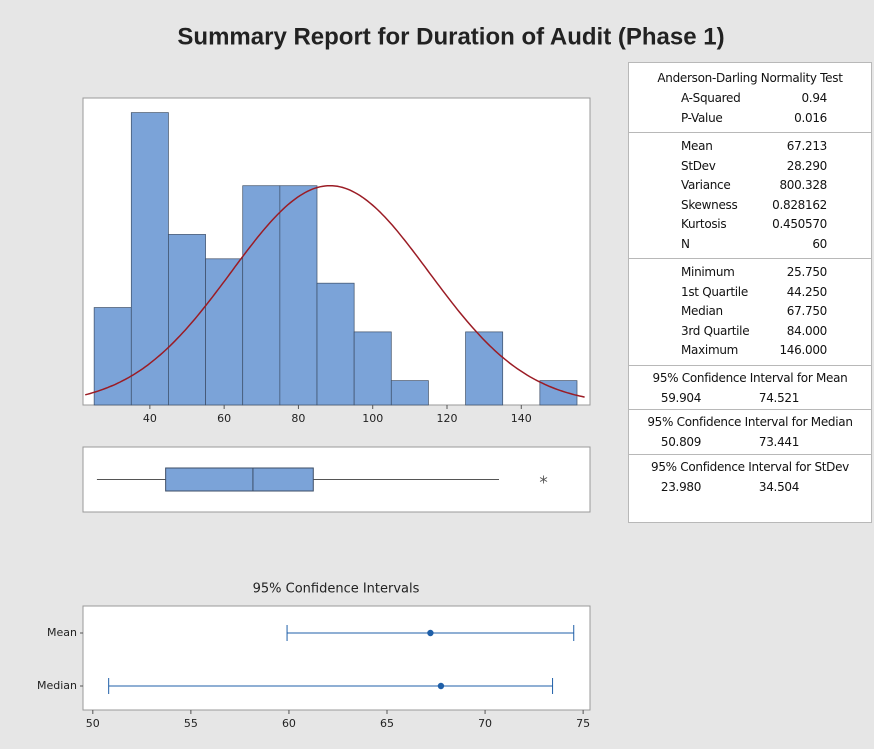 The width and height of the screenshot is (874, 749). I want to click on interval-row: 50.809 73.441, so click(750, 443).